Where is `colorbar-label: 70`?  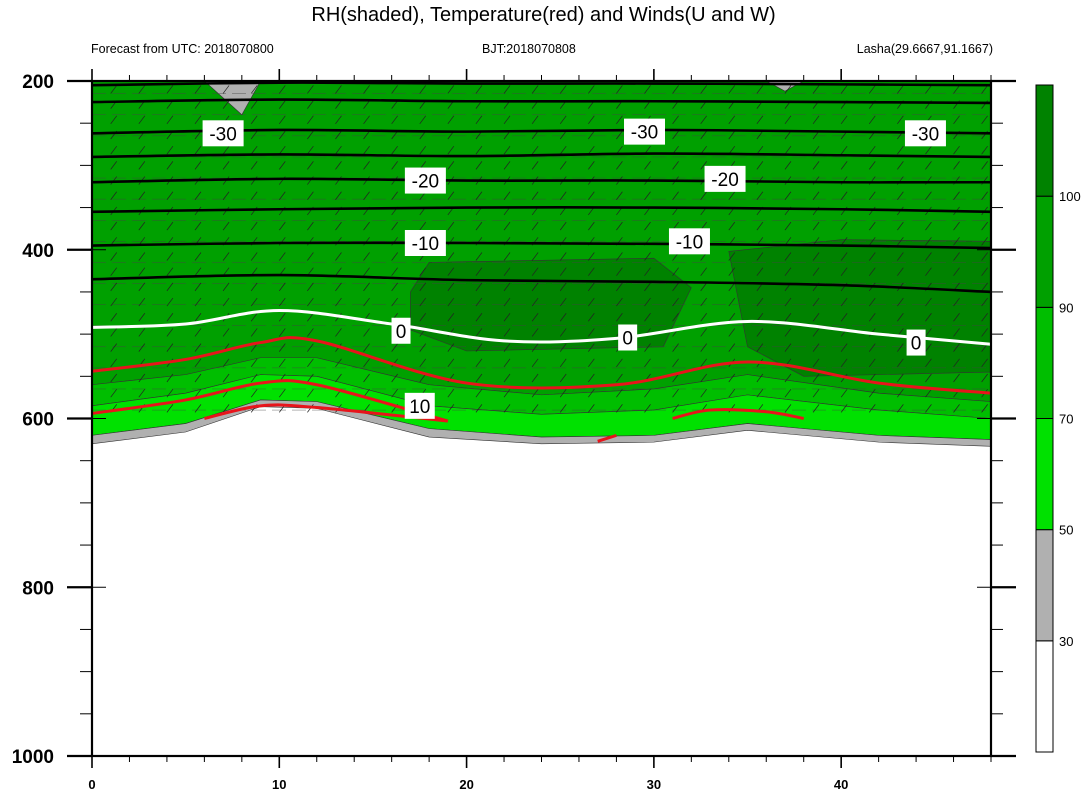
colorbar-label: 70 is located at coordinates (1066, 419).